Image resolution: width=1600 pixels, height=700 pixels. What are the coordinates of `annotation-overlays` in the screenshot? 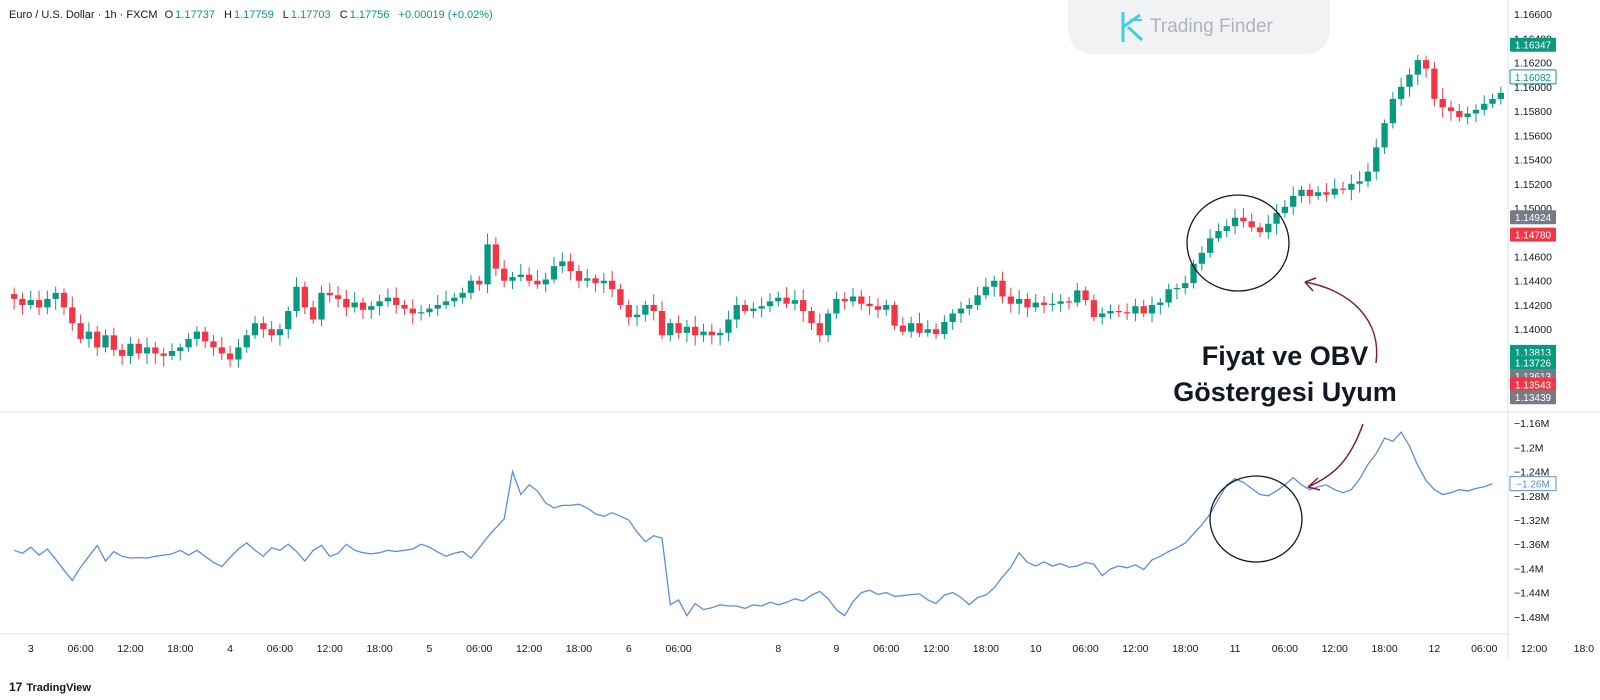 It's located at (1282, 378).